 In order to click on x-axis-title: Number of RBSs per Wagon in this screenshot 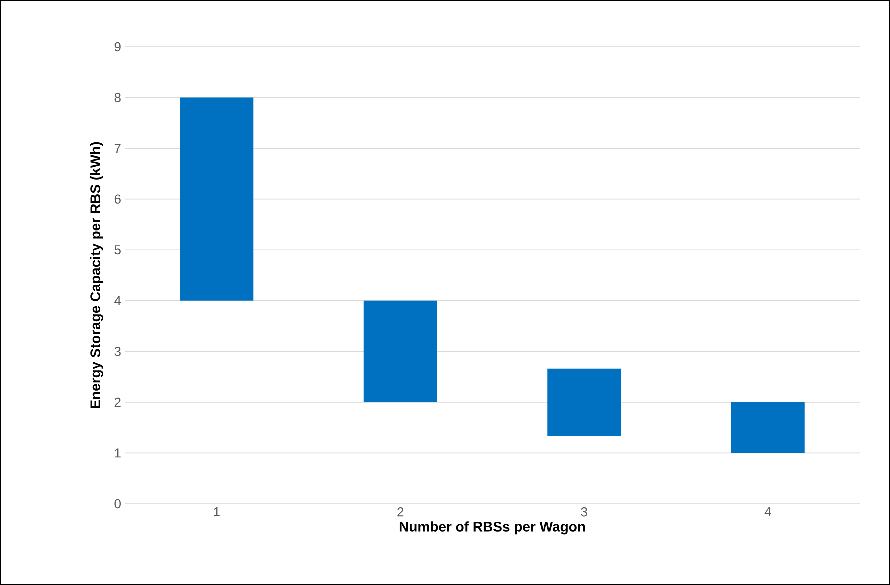, I will do `click(493, 528)`.